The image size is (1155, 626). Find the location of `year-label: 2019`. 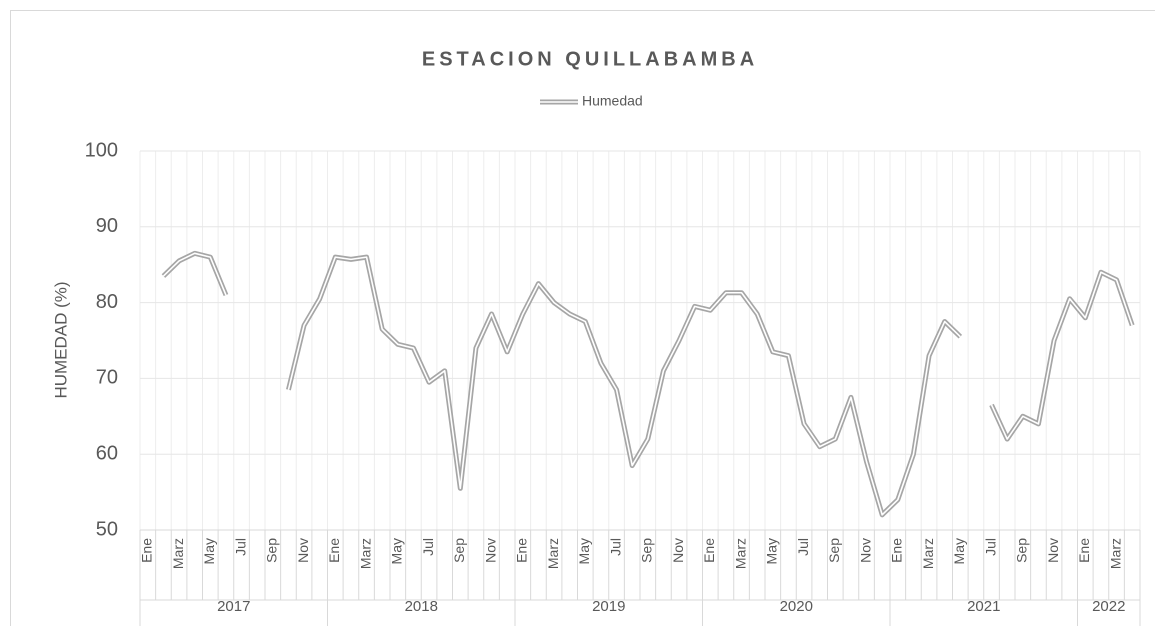

year-label: 2019 is located at coordinates (608, 606).